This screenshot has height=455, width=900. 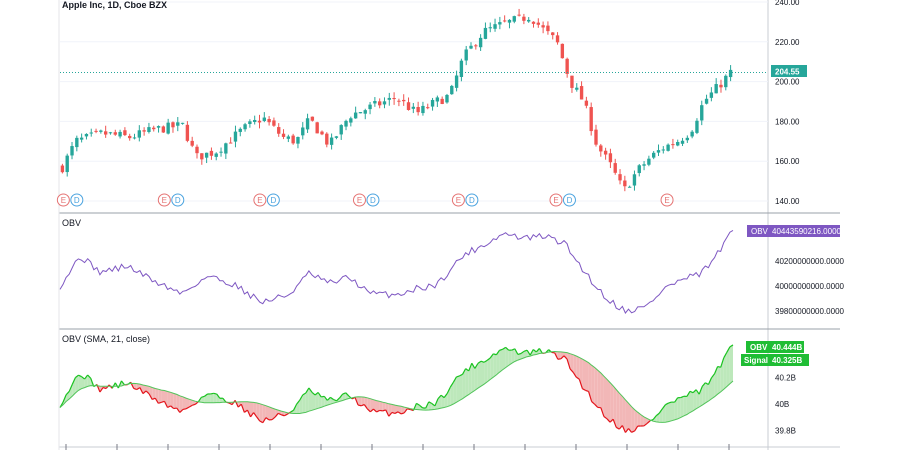 I want to click on sma-fill-areas, so click(x=396, y=389).